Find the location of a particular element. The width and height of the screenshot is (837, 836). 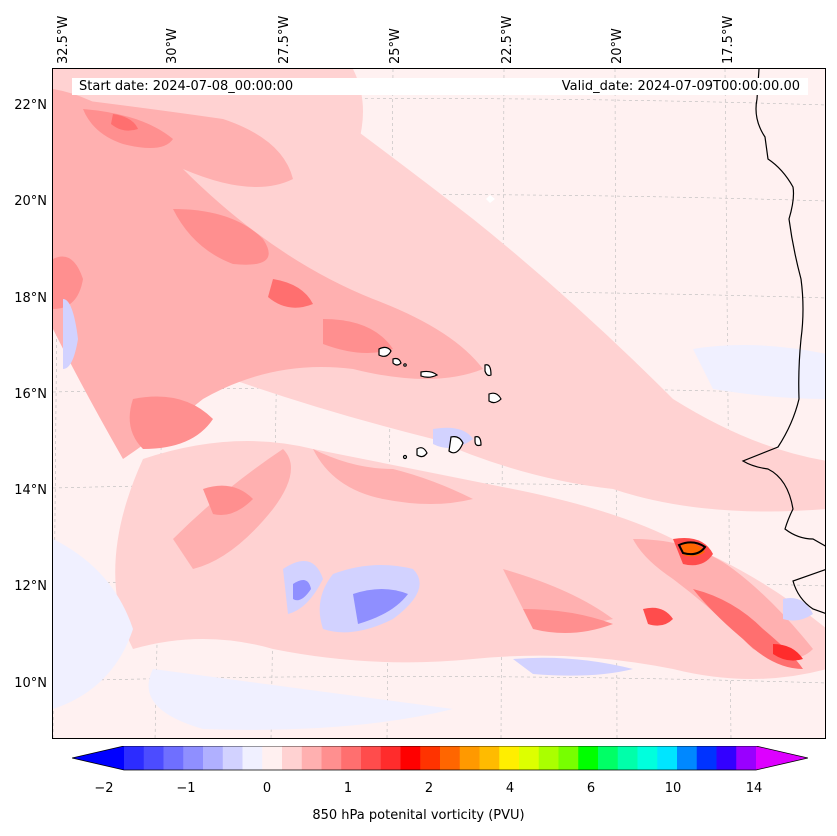

lon-label: 32.5°W is located at coordinates (63, 39).